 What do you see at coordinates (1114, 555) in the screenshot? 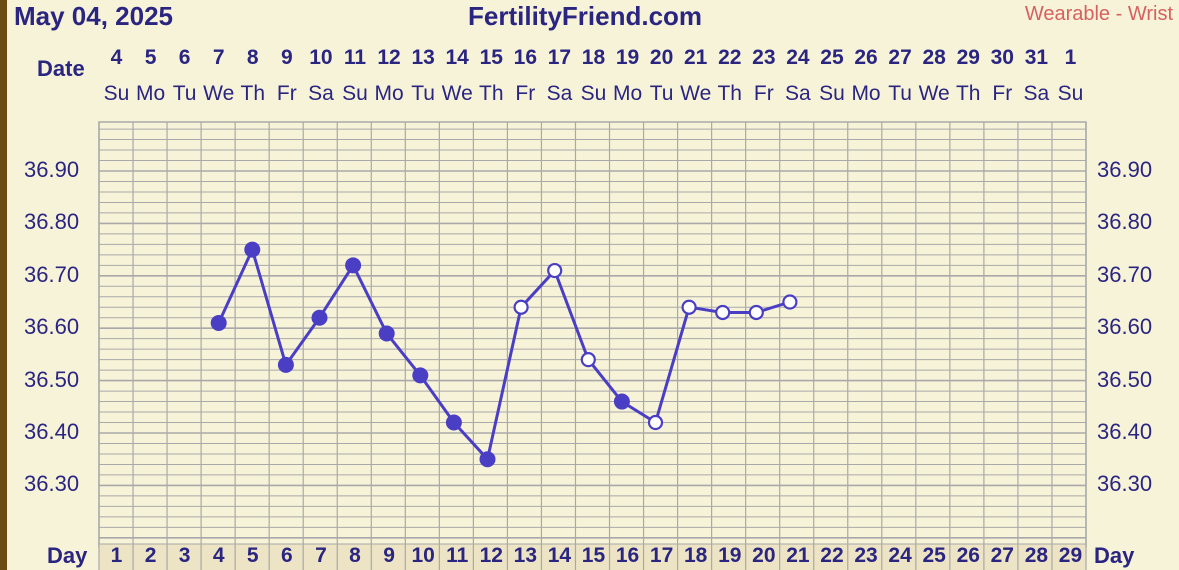
I see `day-row-label-right: Day` at bounding box center [1114, 555].